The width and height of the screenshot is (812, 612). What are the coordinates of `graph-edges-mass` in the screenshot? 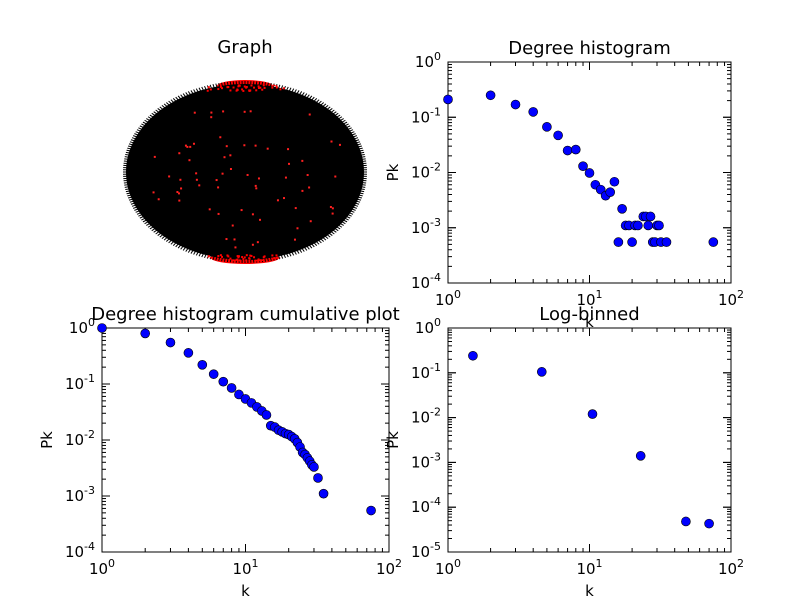 It's located at (245, 172).